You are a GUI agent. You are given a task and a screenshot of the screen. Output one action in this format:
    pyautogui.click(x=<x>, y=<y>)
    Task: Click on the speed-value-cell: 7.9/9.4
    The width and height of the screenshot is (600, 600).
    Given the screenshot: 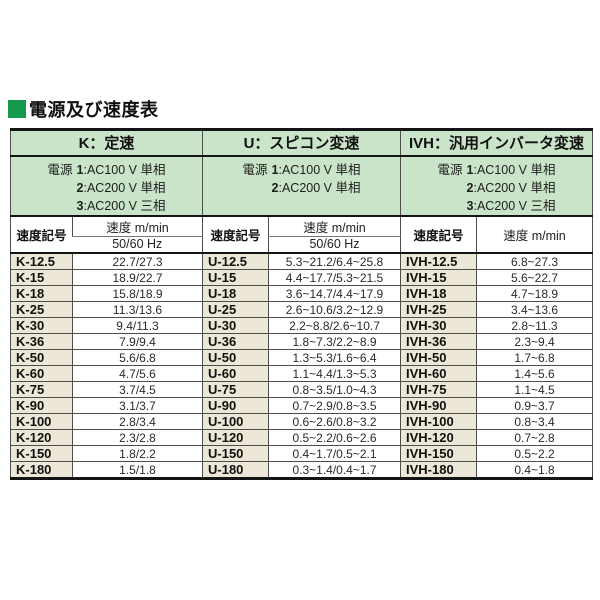 What is the action you would take?
    pyautogui.click(x=137, y=341)
    